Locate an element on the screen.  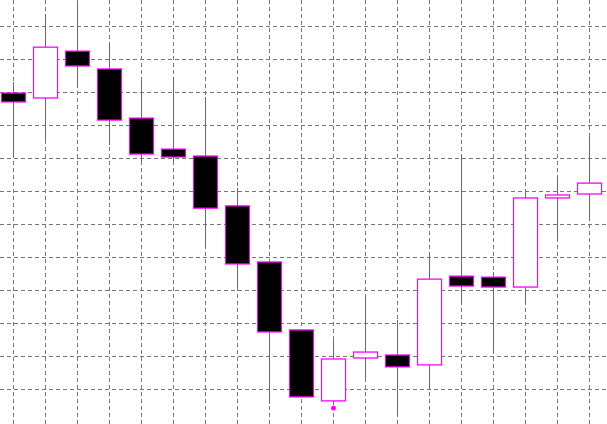
markers is located at coordinates (333, 408).